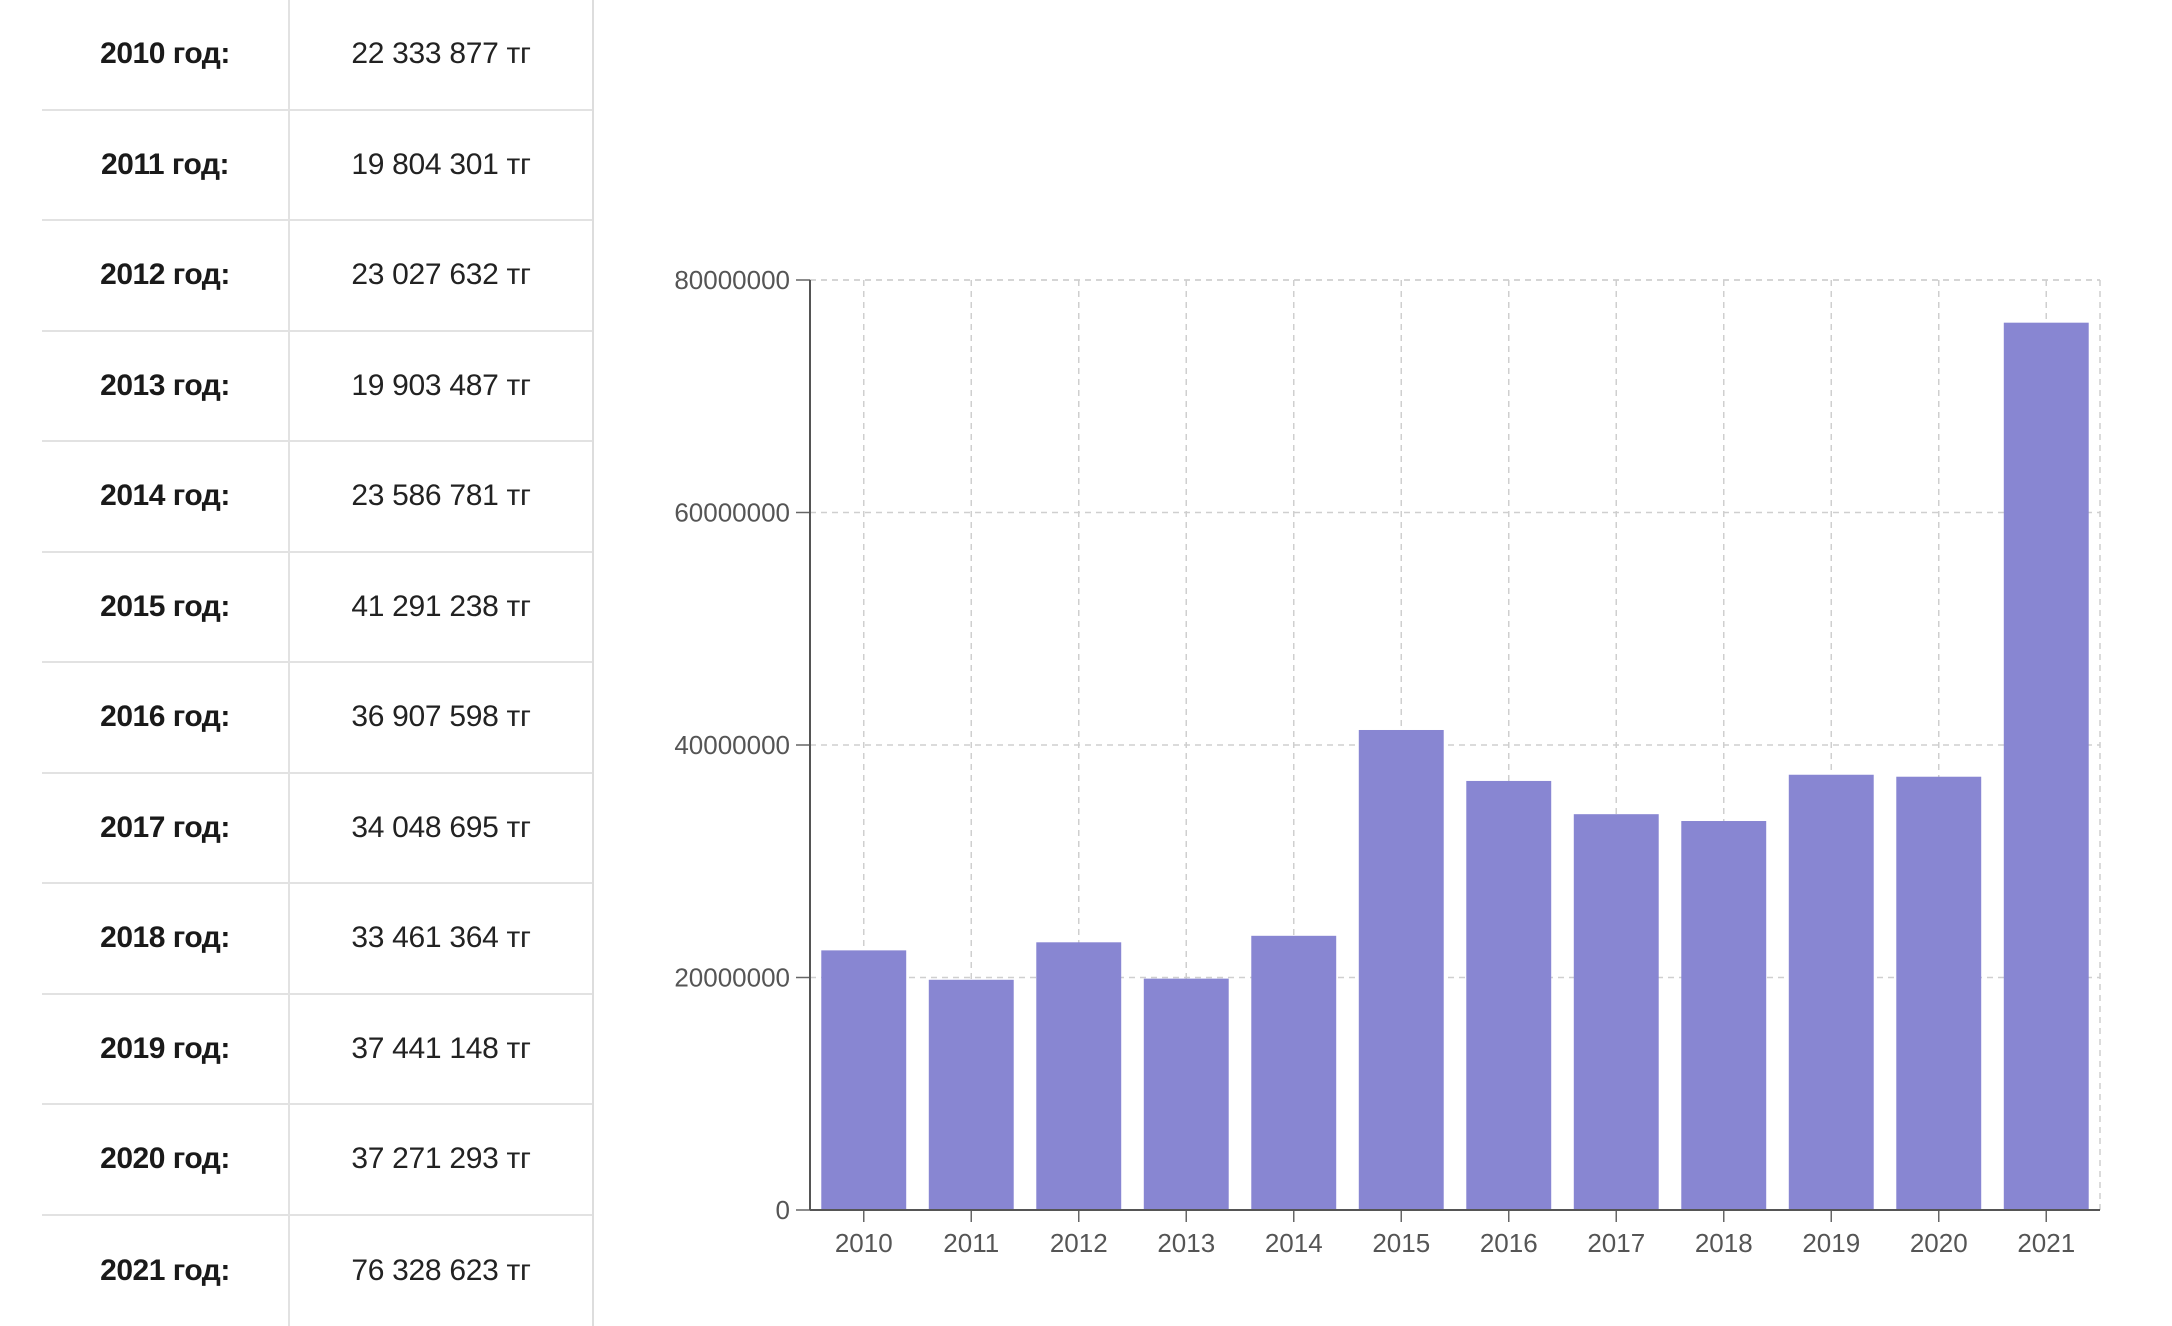 Image resolution: width=2172 pixels, height=1326 pixels. I want to click on year-label: 2020 год:, so click(166, 1159).